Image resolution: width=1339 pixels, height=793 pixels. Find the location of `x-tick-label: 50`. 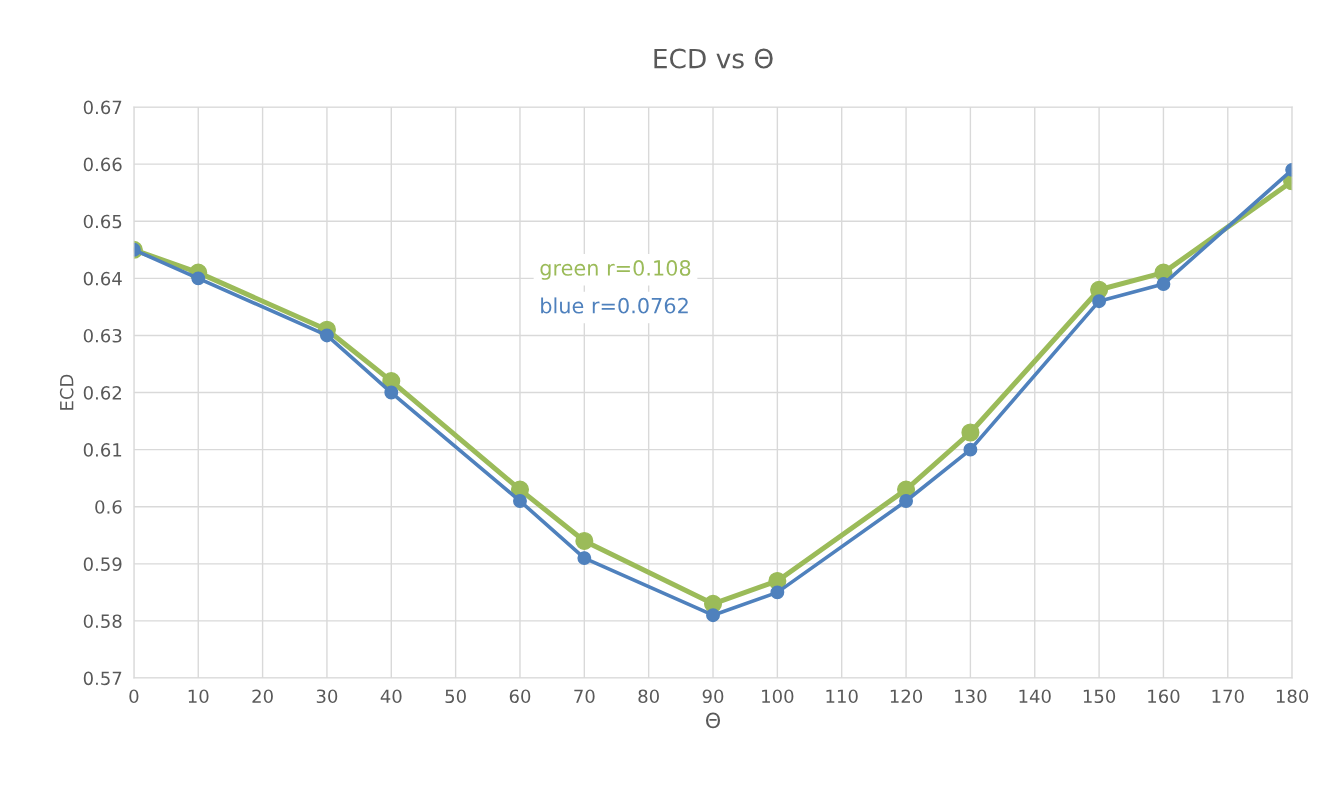

x-tick-label: 50 is located at coordinates (455, 696).